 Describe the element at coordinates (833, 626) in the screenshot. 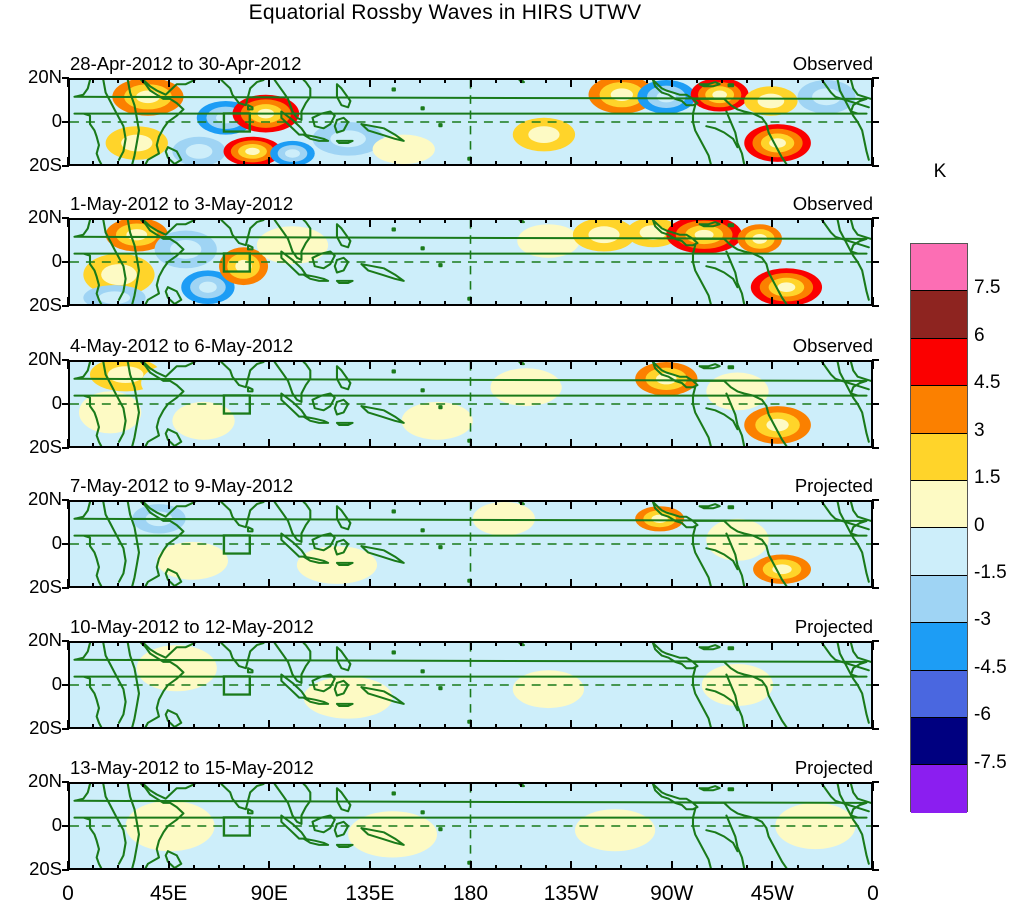

I see `panel-status-label: Projected` at that location.